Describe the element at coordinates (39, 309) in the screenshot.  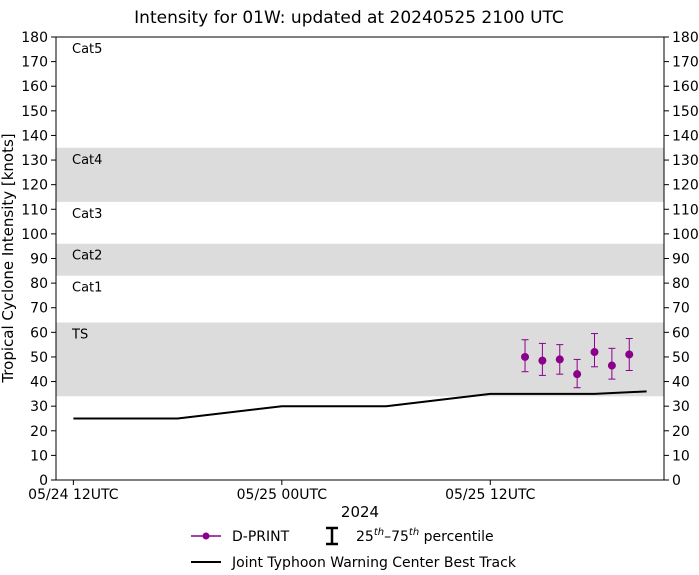
I see `y-tick-label-left: 70` at that location.